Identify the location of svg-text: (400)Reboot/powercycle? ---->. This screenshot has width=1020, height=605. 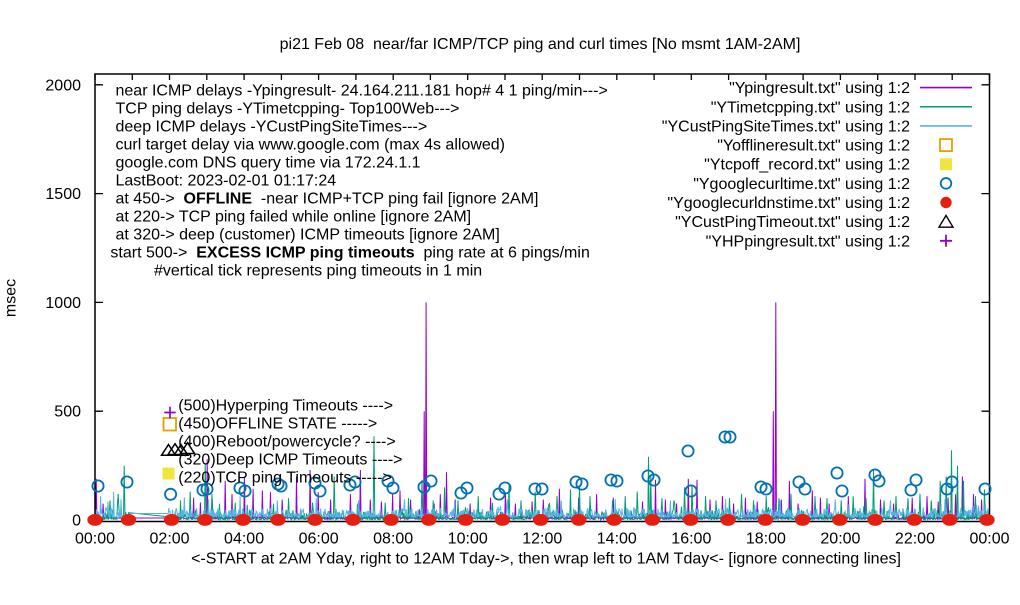
(286, 441).